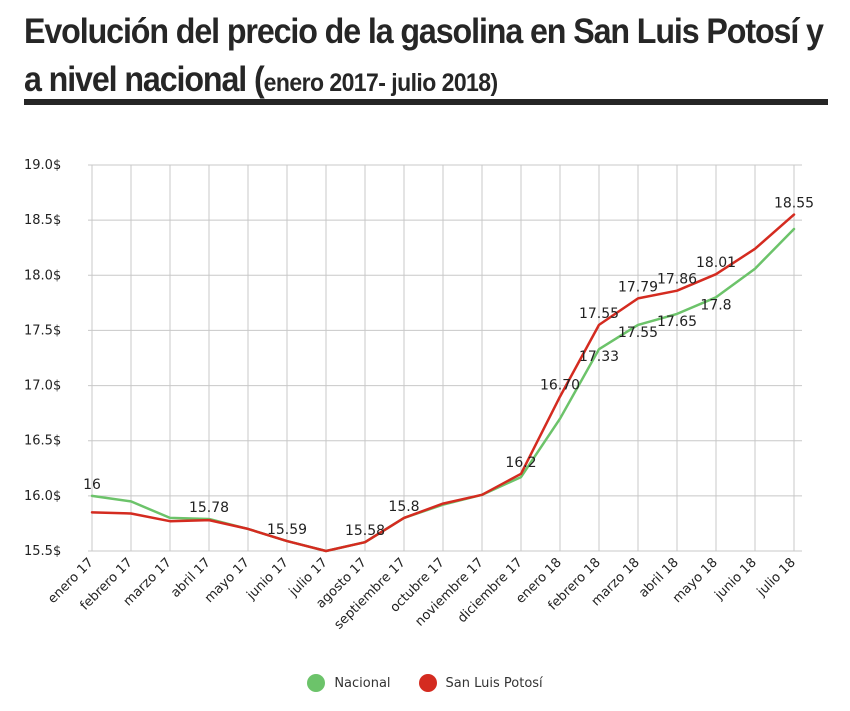  Describe the element at coordinates (715, 305) in the screenshot. I see `data-label: 17.8` at that location.